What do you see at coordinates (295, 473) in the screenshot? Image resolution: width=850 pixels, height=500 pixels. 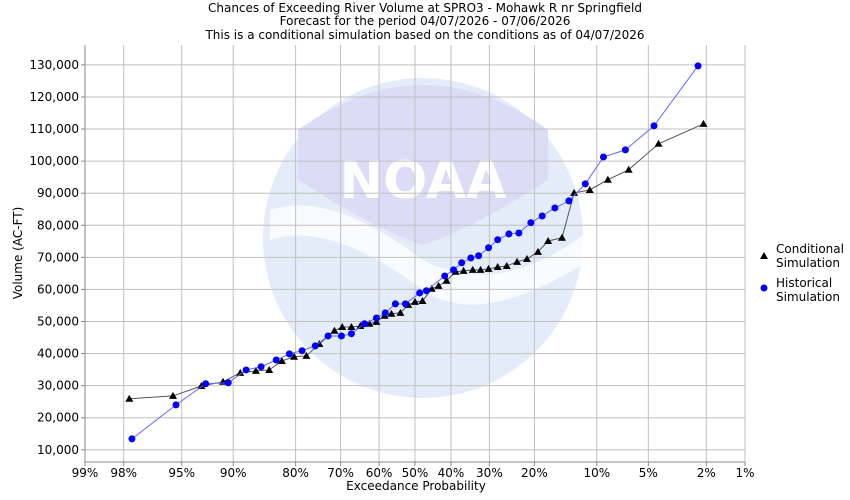 I see `x-tick-label: 80%` at bounding box center [295, 473].